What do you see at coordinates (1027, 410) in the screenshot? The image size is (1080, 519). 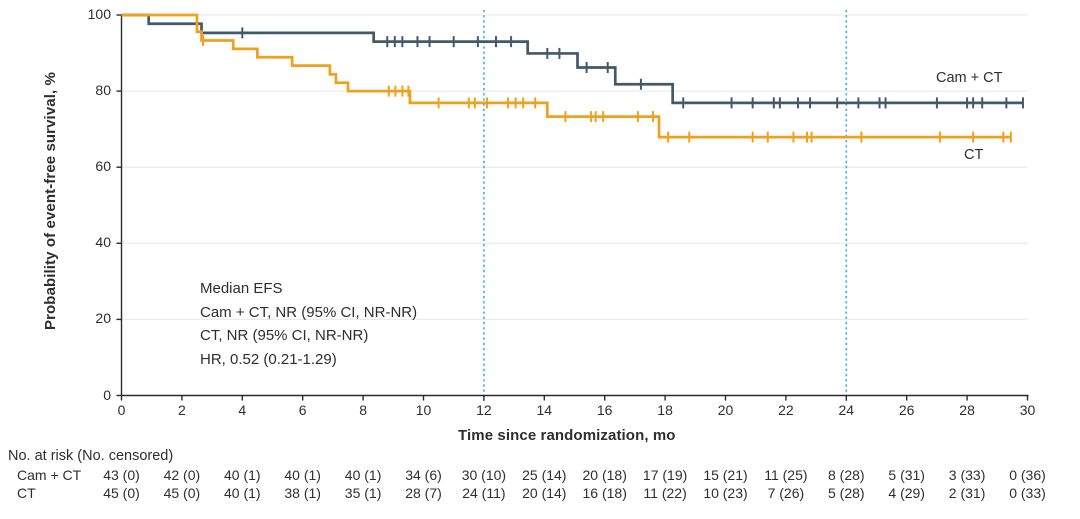 I see `x-tick-label-30: 30` at bounding box center [1027, 410].